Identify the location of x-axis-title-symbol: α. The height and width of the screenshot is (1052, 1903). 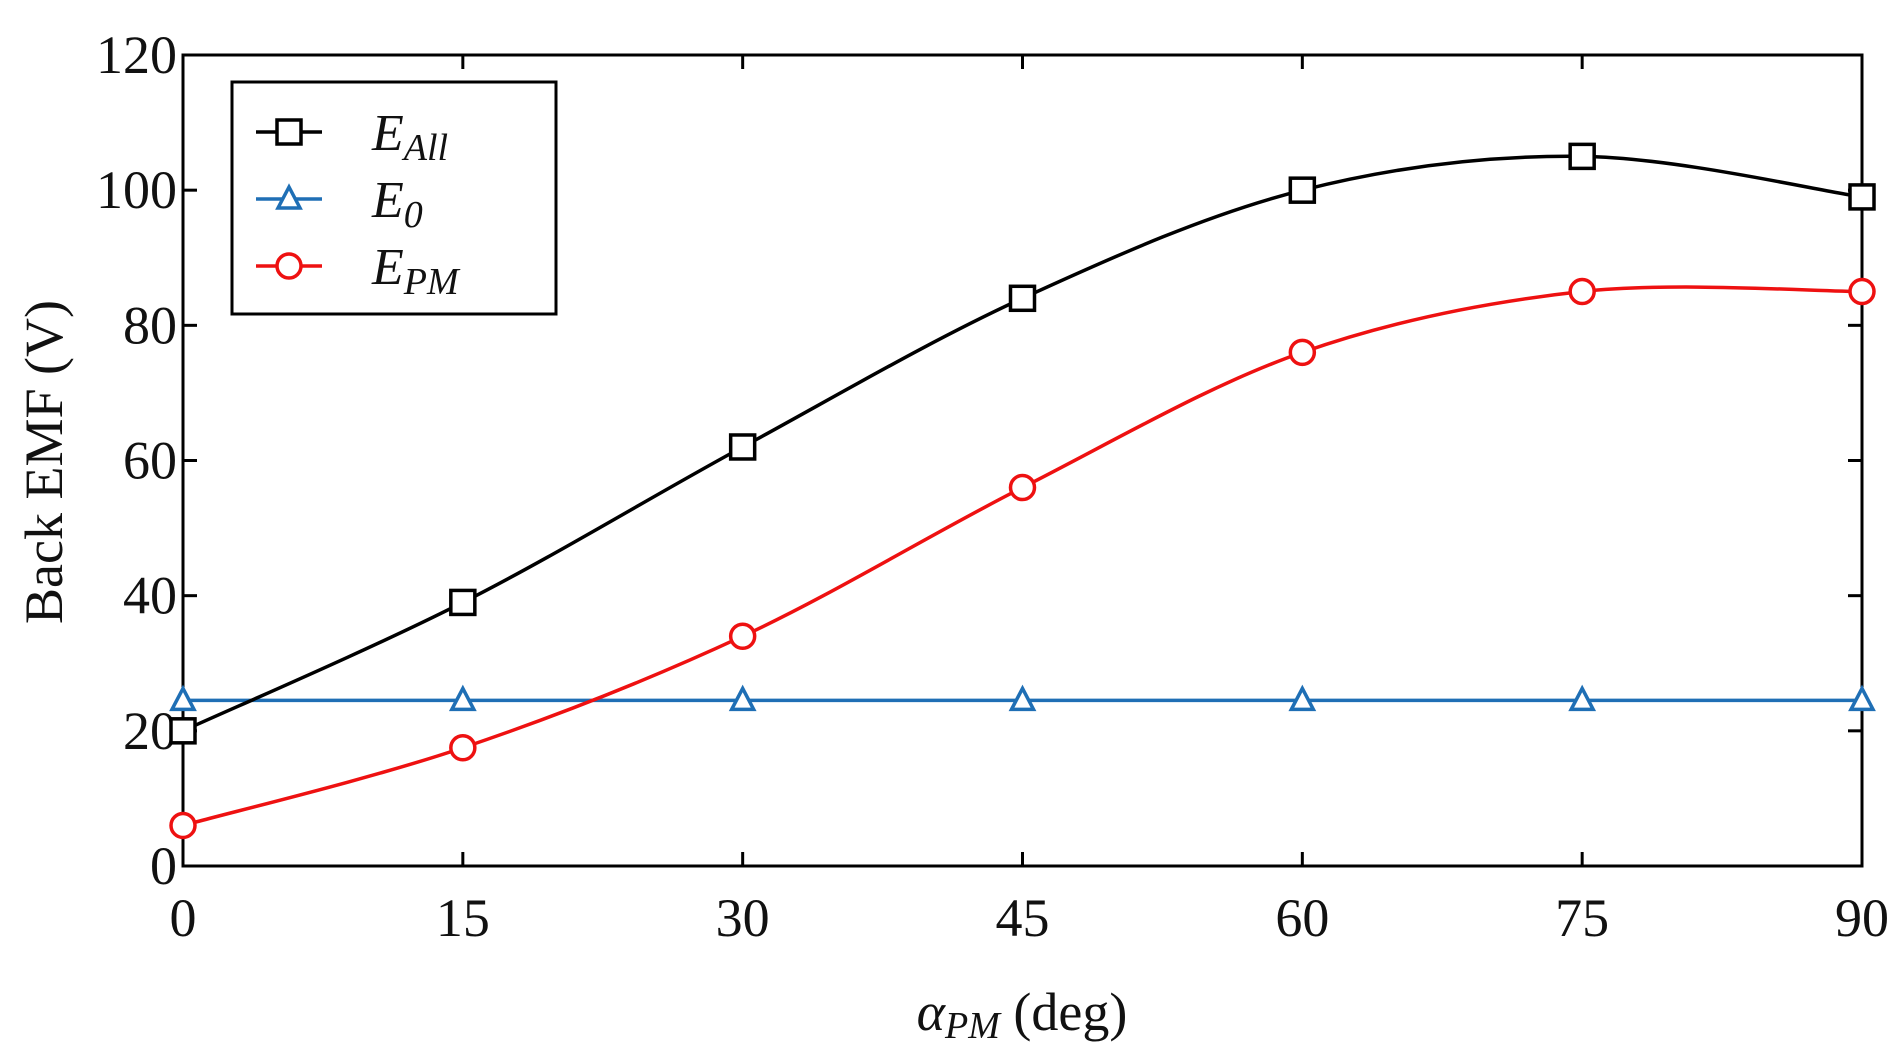
(932, 1012).